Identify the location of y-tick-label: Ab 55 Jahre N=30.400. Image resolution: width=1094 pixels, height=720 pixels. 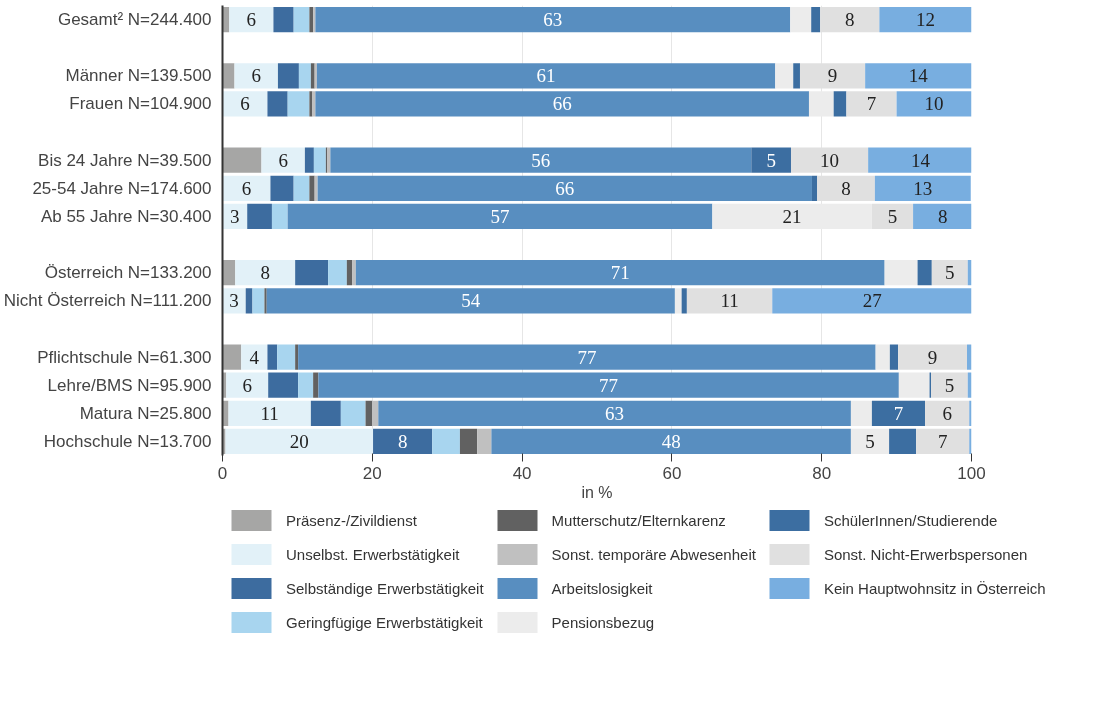
(126, 216).